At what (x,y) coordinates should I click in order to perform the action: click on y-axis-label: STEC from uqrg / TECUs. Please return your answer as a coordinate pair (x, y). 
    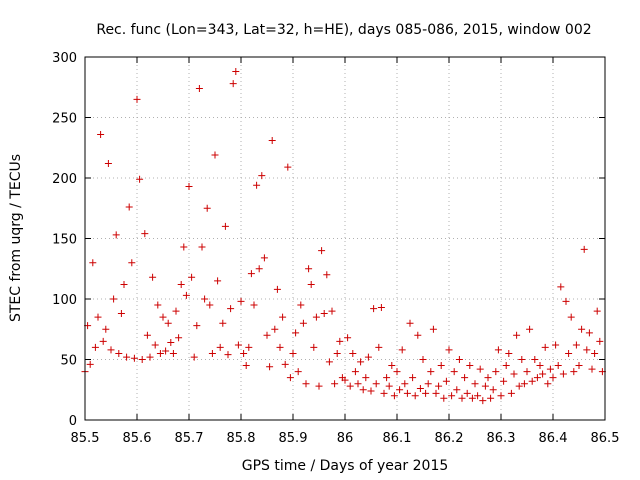
    Looking at the image, I should click on (16, 238).